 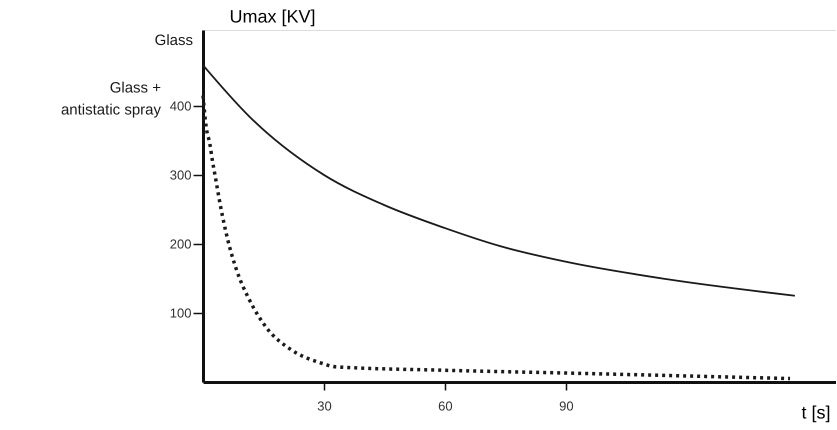 What do you see at coordinates (173, 41) in the screenshot?
I see `series-label: Glass` at bounding box center [173, 41].